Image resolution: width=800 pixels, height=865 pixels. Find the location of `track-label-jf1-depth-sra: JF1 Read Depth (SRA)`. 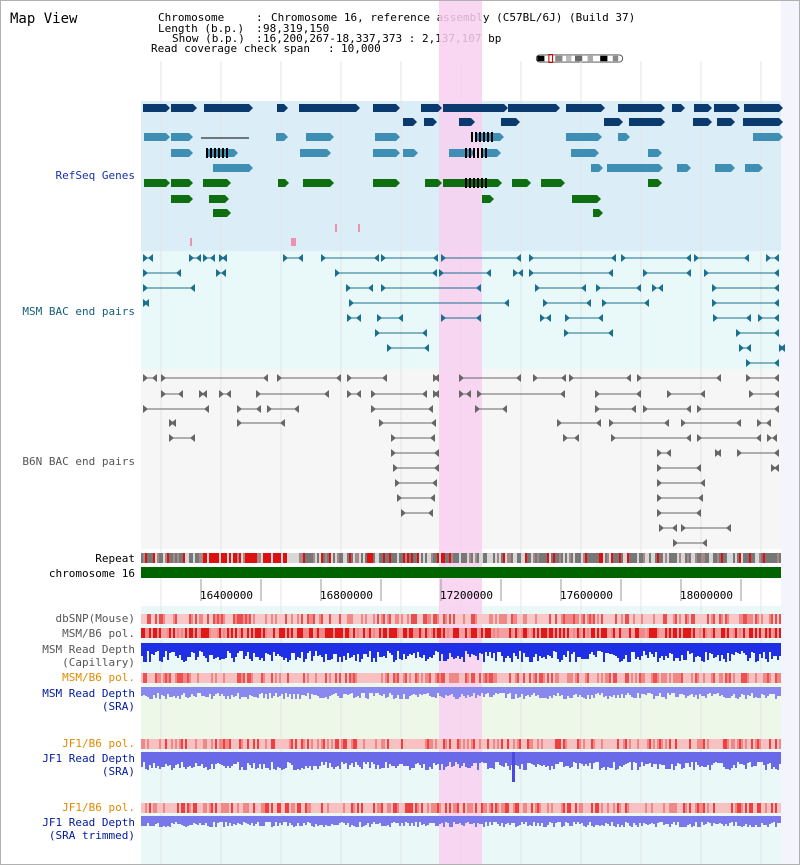

track-label-jf1-depth-sra: JF1 Read Depth (SRA) is located at coordinates (88, 765).